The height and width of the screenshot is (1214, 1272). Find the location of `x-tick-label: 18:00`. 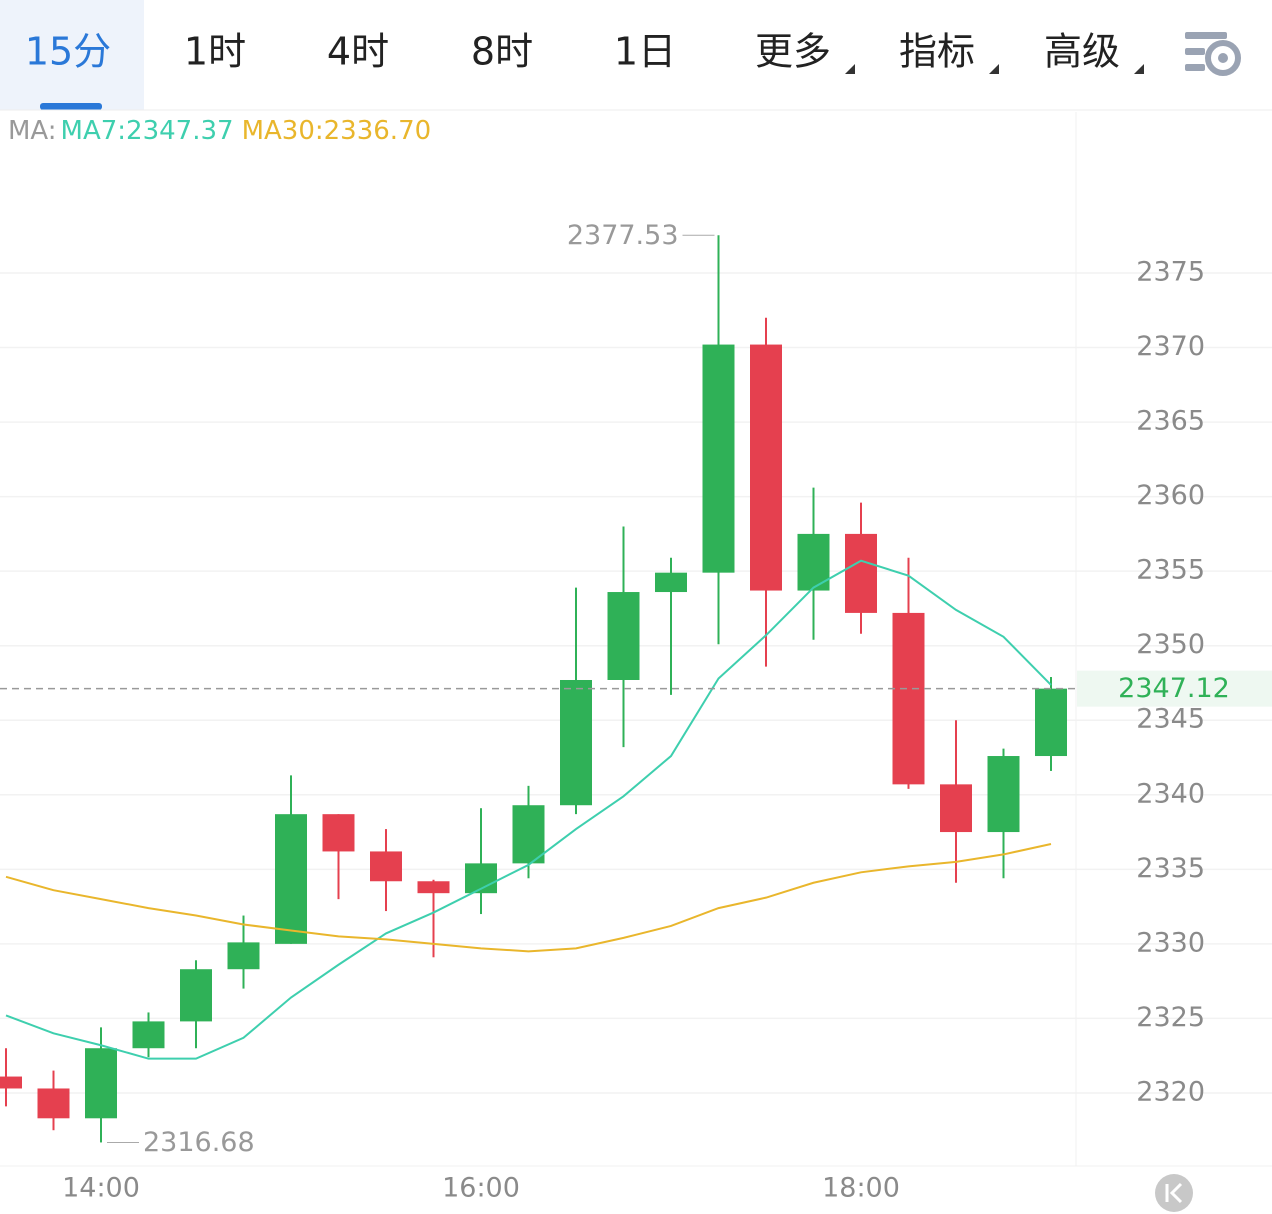

x-tick-label: 18:00 is located at coordinates (861, 1188).